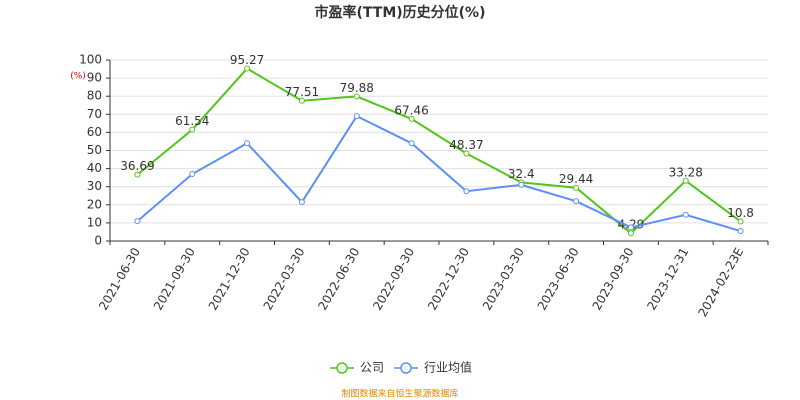 The width and height of the screenshot is (800, 400). What do you see at coordinates (90, 60) in the screenshot?
I see `y-tick-label: 100` at bounding box center [90, 60].